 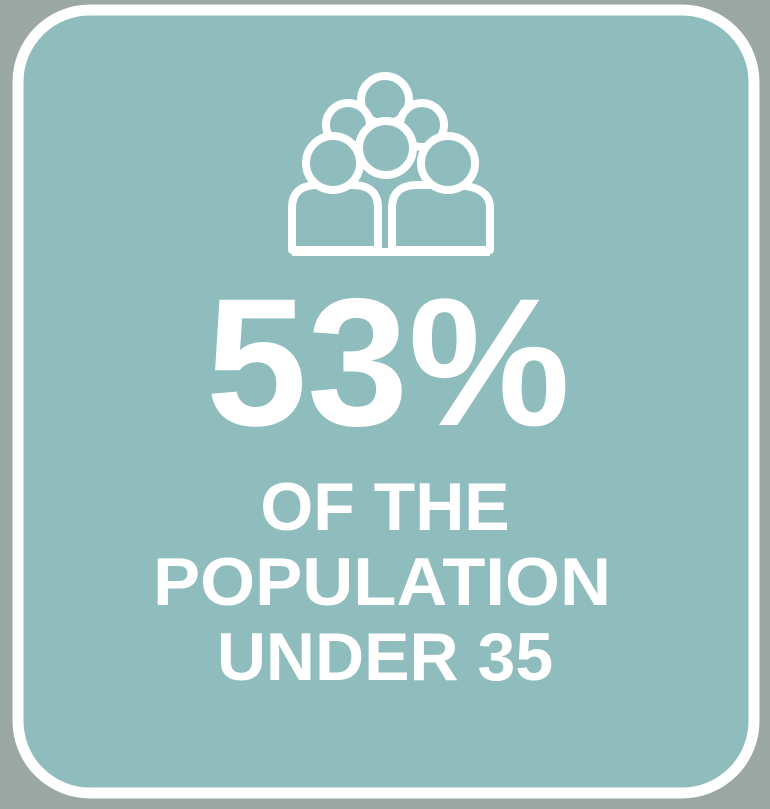 What do you see at coordinates (385, 657) in the screenshot?
I see `caption-line: UNDER 35` at bounding box center [385, 657].